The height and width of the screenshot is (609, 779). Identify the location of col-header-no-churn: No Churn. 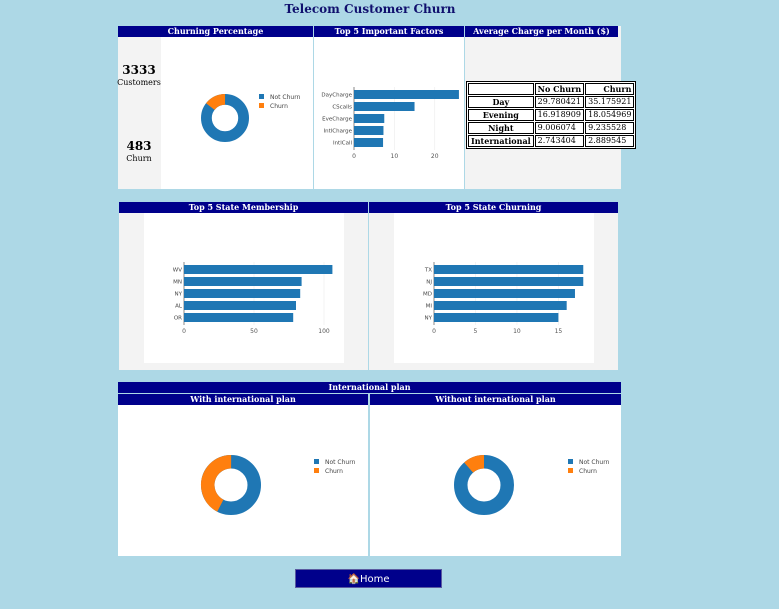
(559, 89).